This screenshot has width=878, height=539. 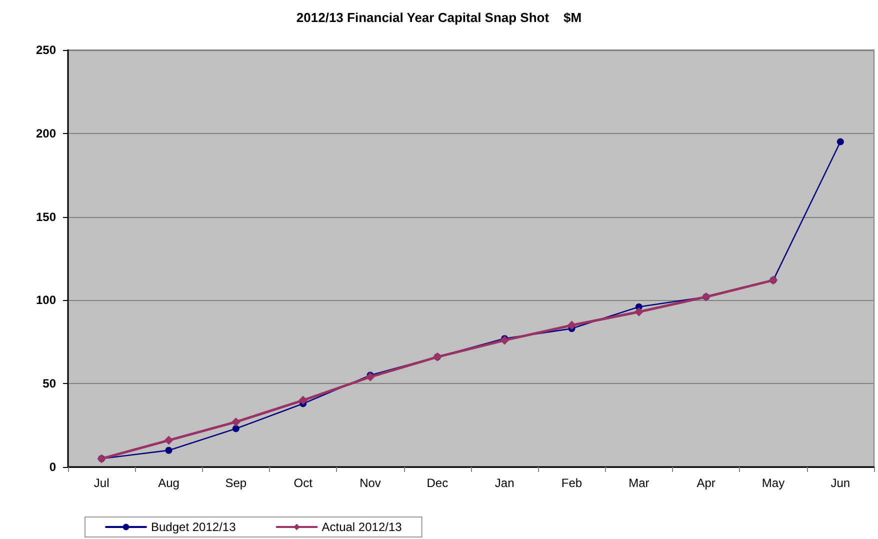 I want to click on x-tick-label: Oct, so click(x=304, y=483).